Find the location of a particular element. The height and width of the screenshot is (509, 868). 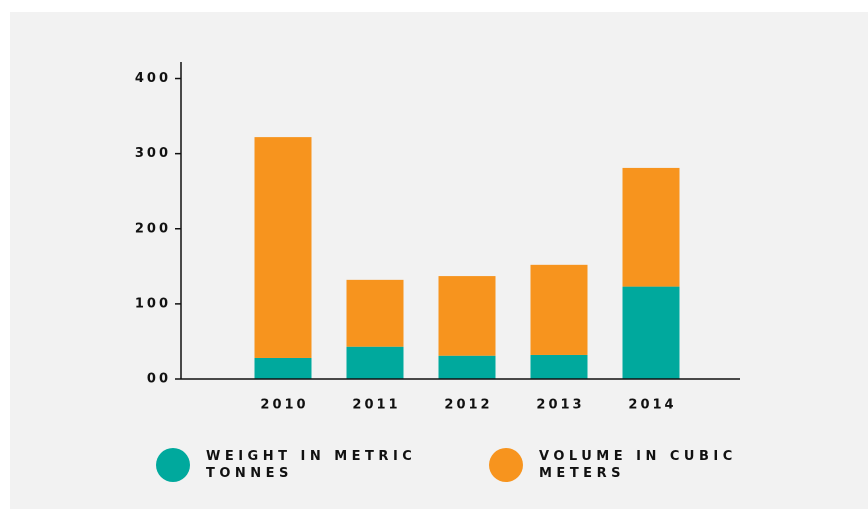

x-tick-label: 2014 is located at coordinates (652, 405).